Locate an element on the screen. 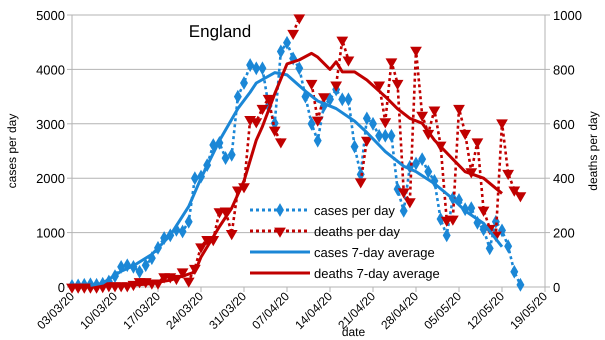 The width and height of the screenshot is (605, 340). y-tick-label: 0 is located at coordinates (61, 287).